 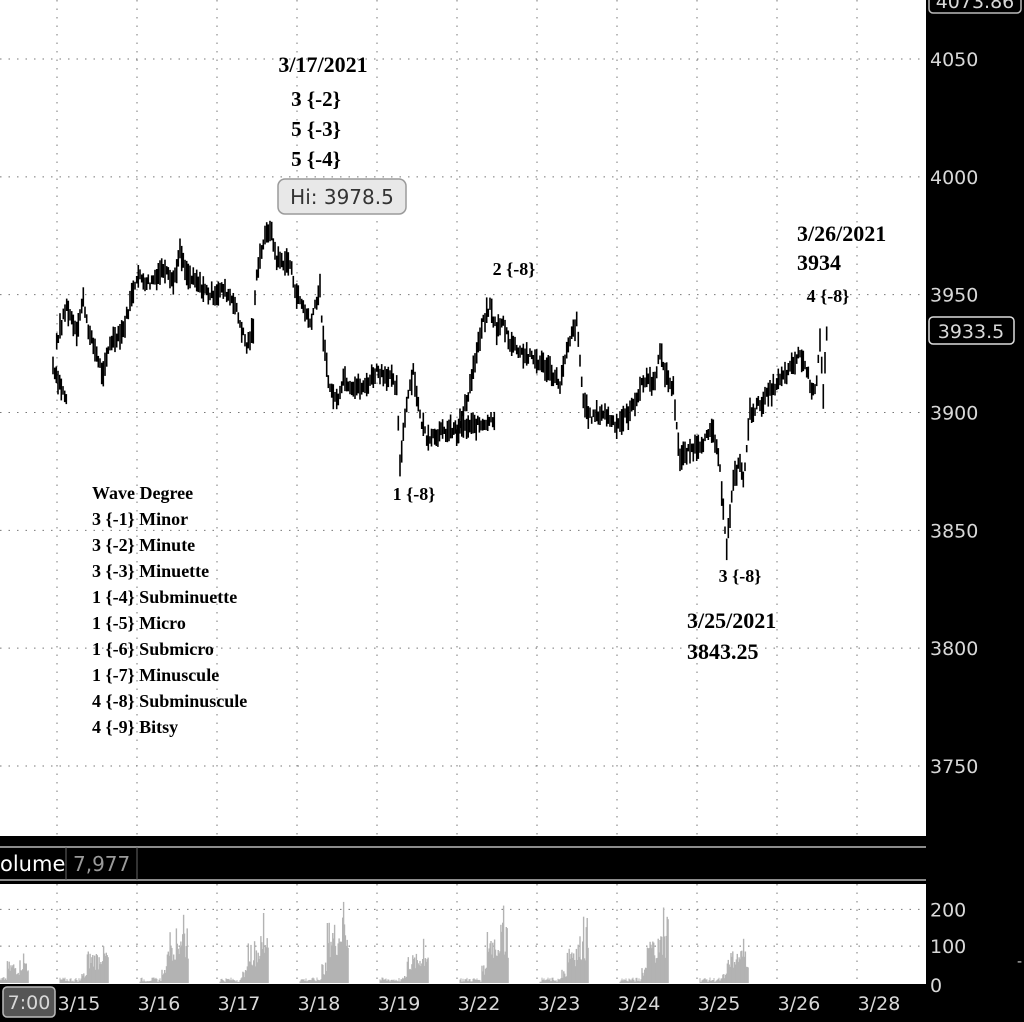 I want to click on current-price-tag, so click(x=971, y=330).